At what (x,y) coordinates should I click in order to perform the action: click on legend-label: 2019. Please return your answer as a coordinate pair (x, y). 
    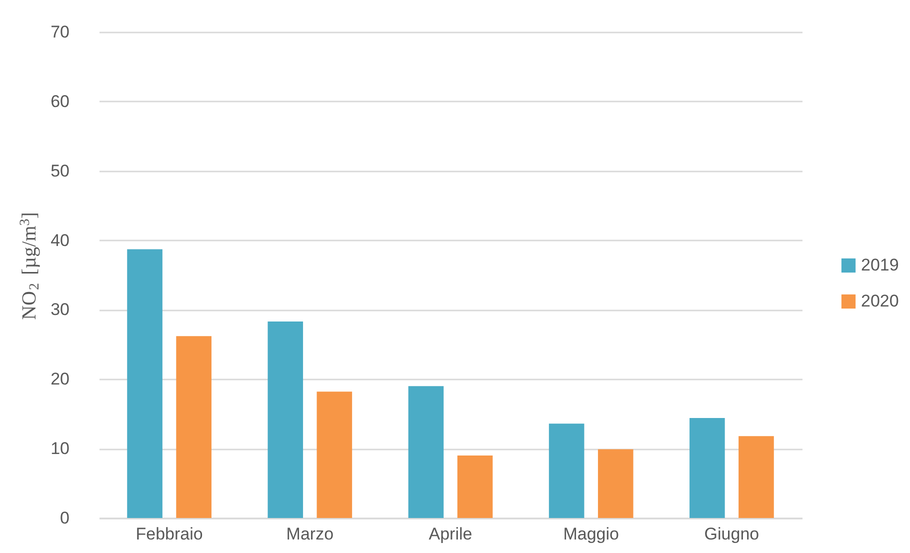
    Looking at the image, I should click on (880, 265).